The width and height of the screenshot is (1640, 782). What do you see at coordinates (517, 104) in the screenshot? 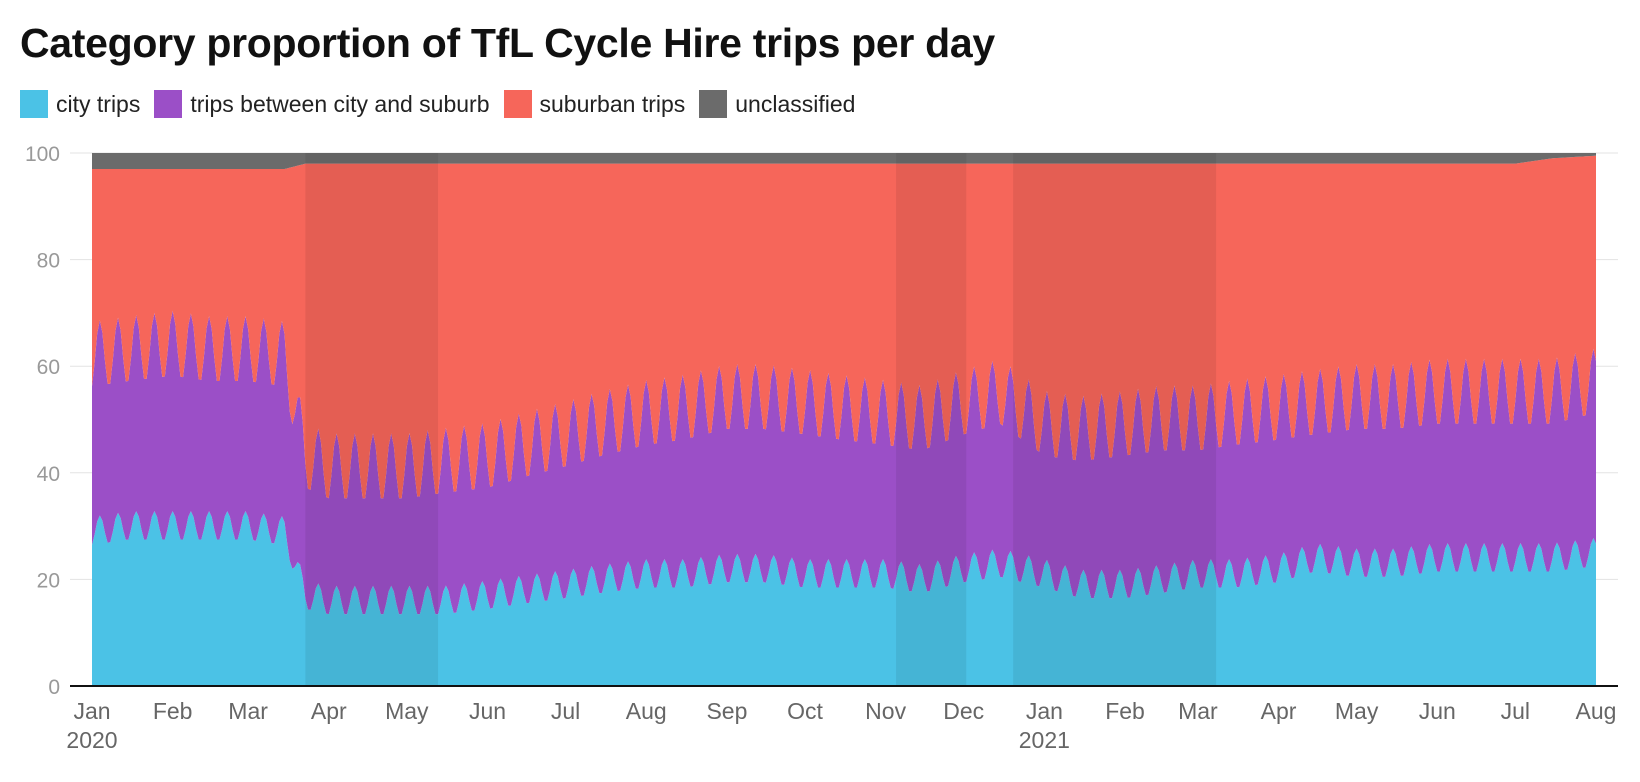
I see `legend-swatch-suburban` at bounding box center [517, 104].